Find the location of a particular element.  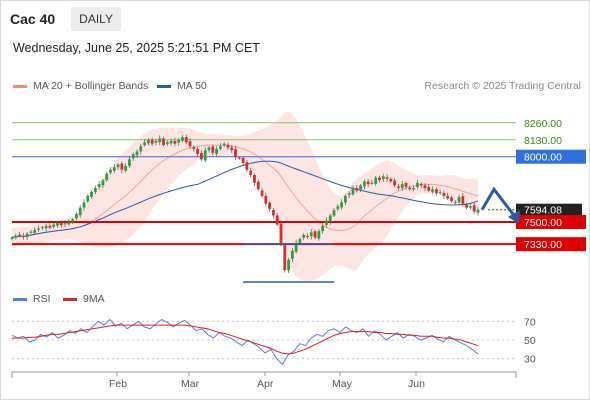

forecast-arrow is located at coordinates (499, 202).